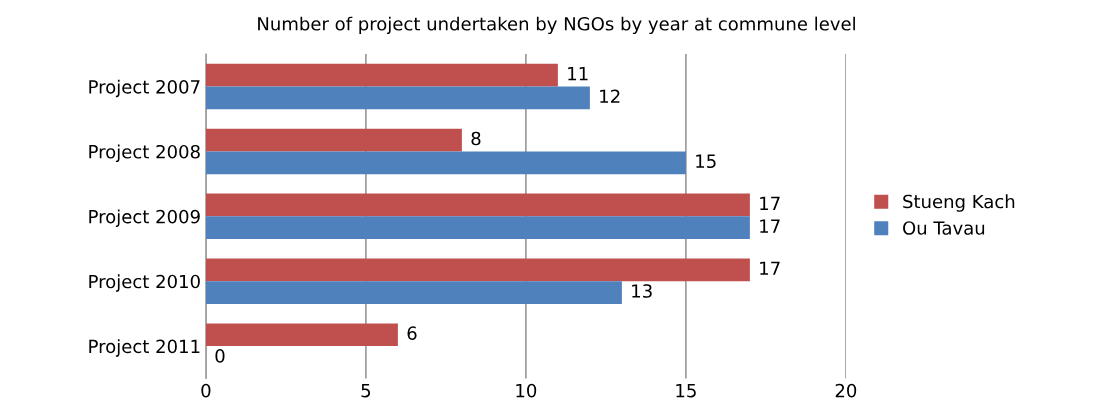 The height and width of the screenshot is (416, 1113). What do you see at coordinates (846, 390) in the screenshot?
I see `x-tick-label: 20` at bounding box center [846, 390].